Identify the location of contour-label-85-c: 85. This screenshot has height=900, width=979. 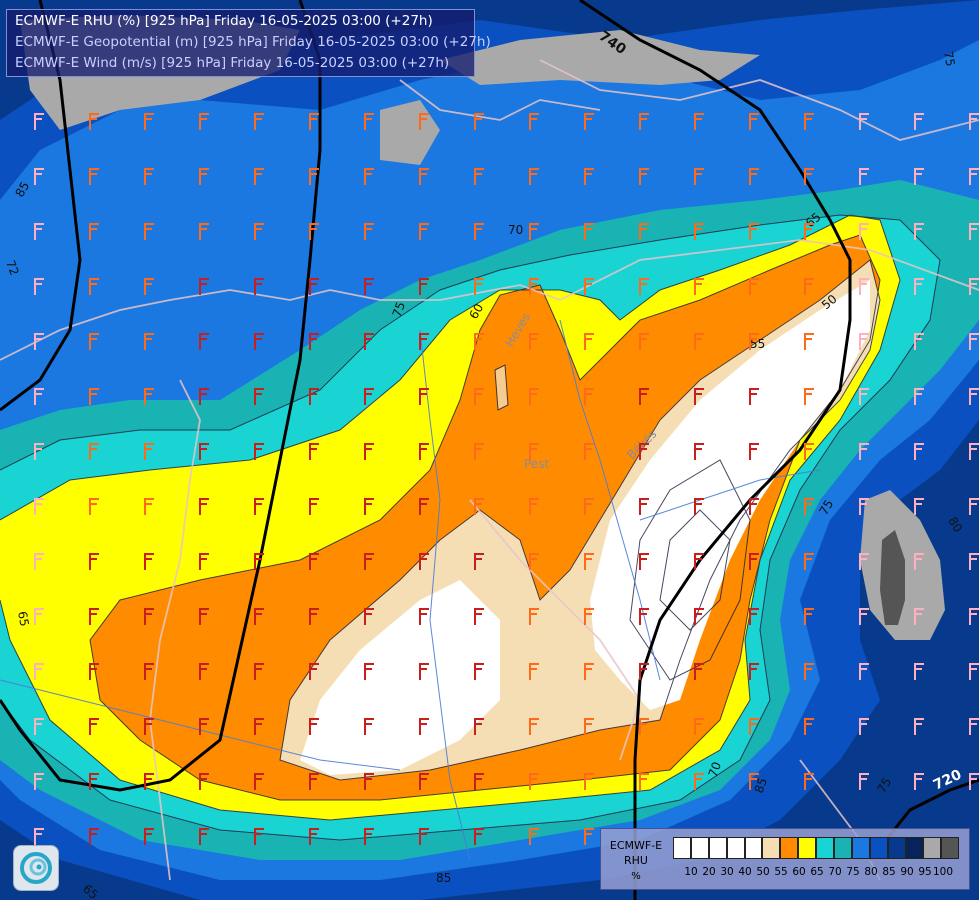
(443, 878).